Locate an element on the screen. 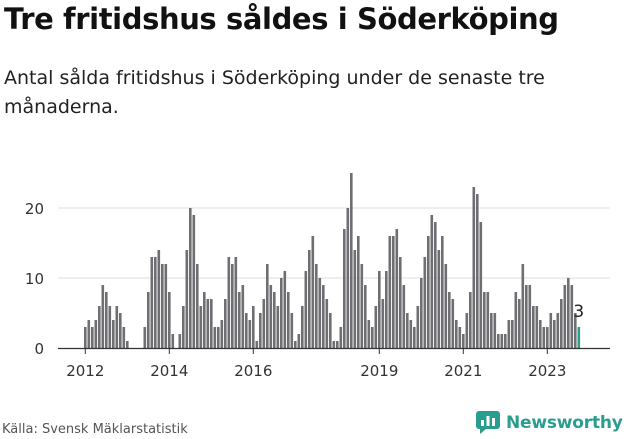 The width and height of the screenshot is (631, 439). x-tick-label: 2012 is located at coordinates (85, 371).